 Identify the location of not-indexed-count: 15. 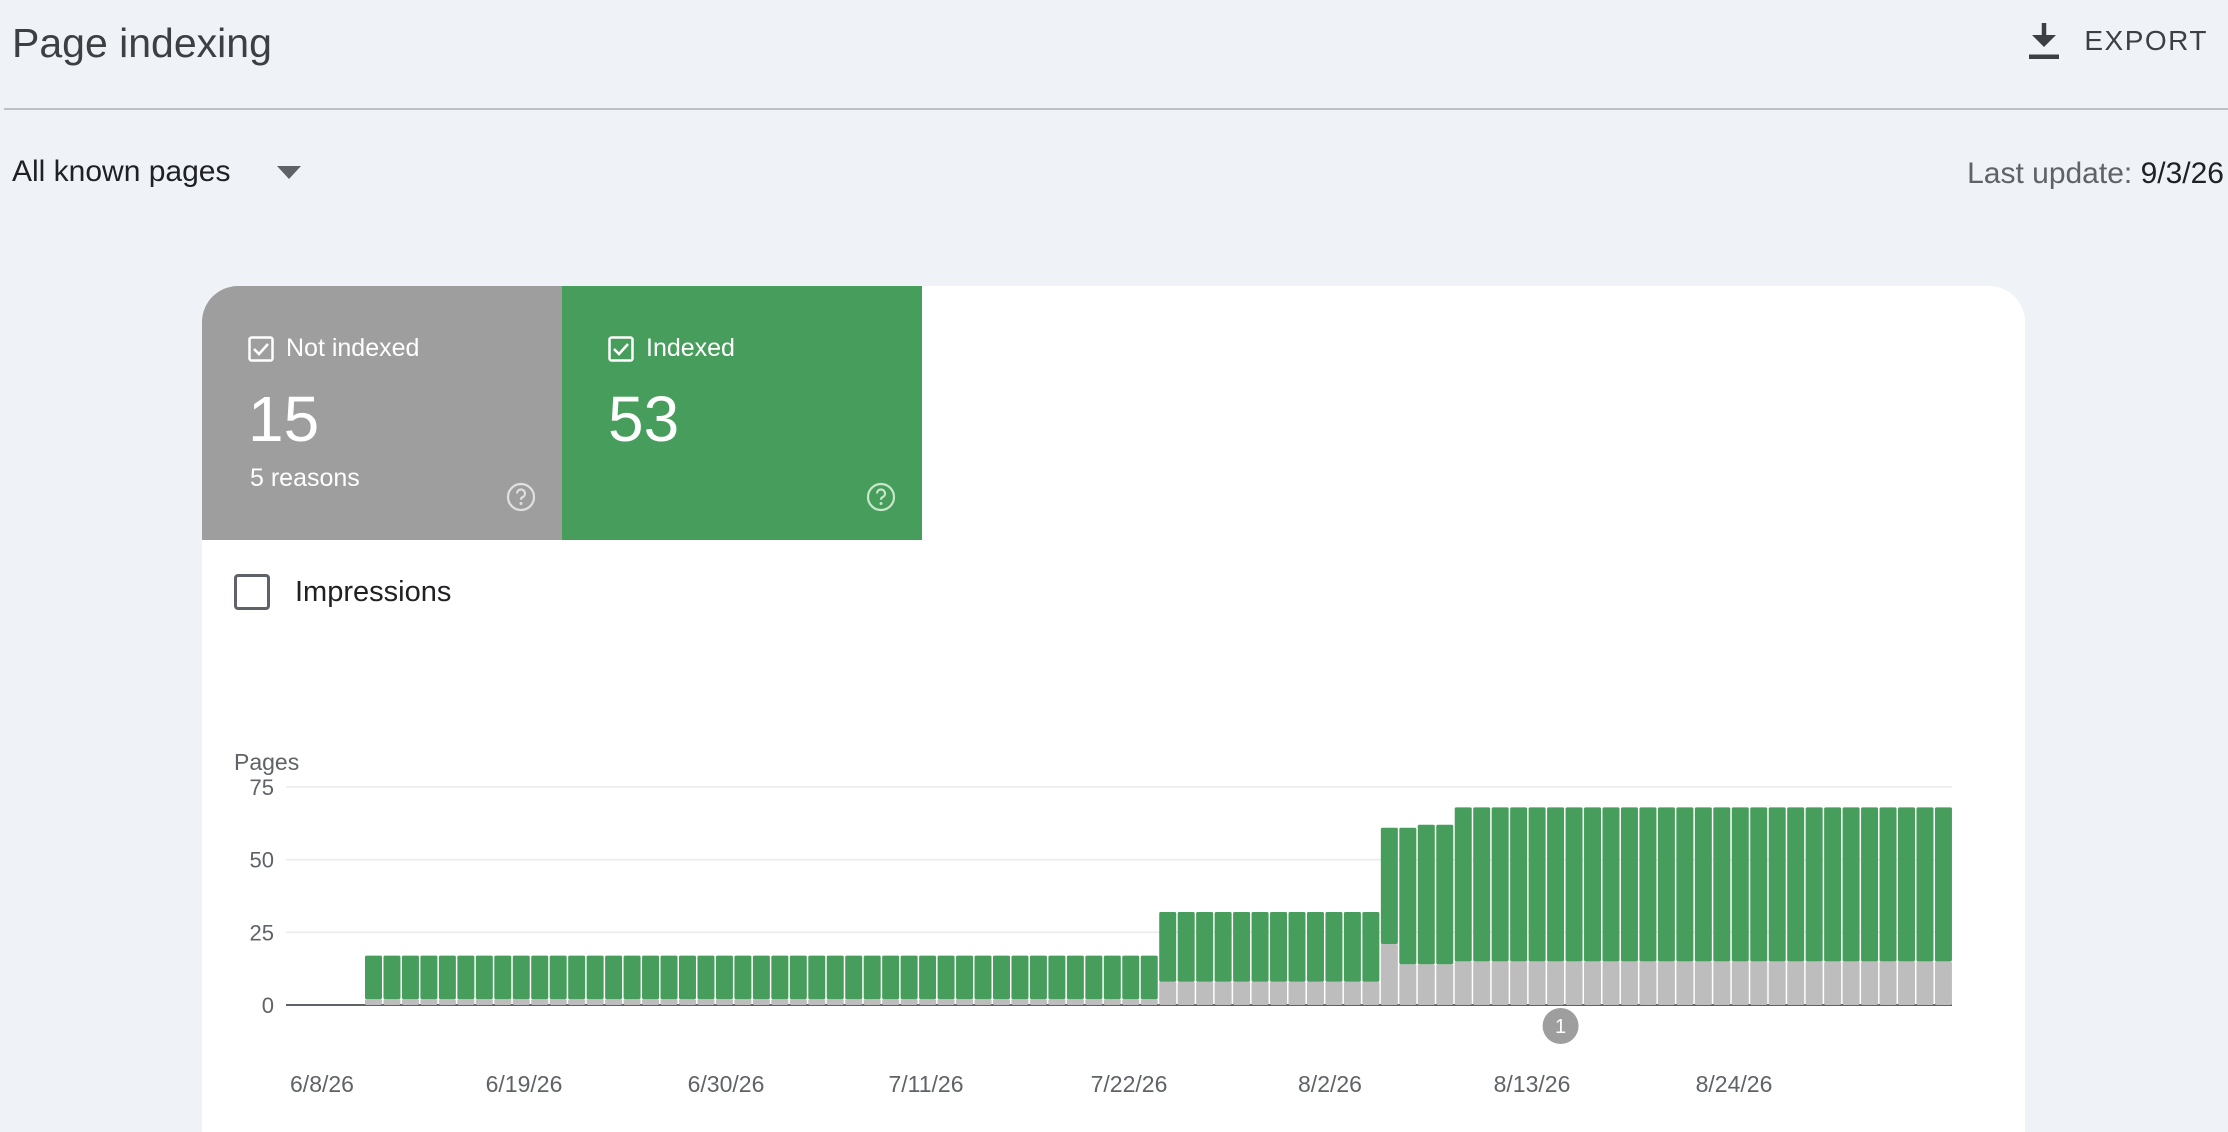
(284, 419).